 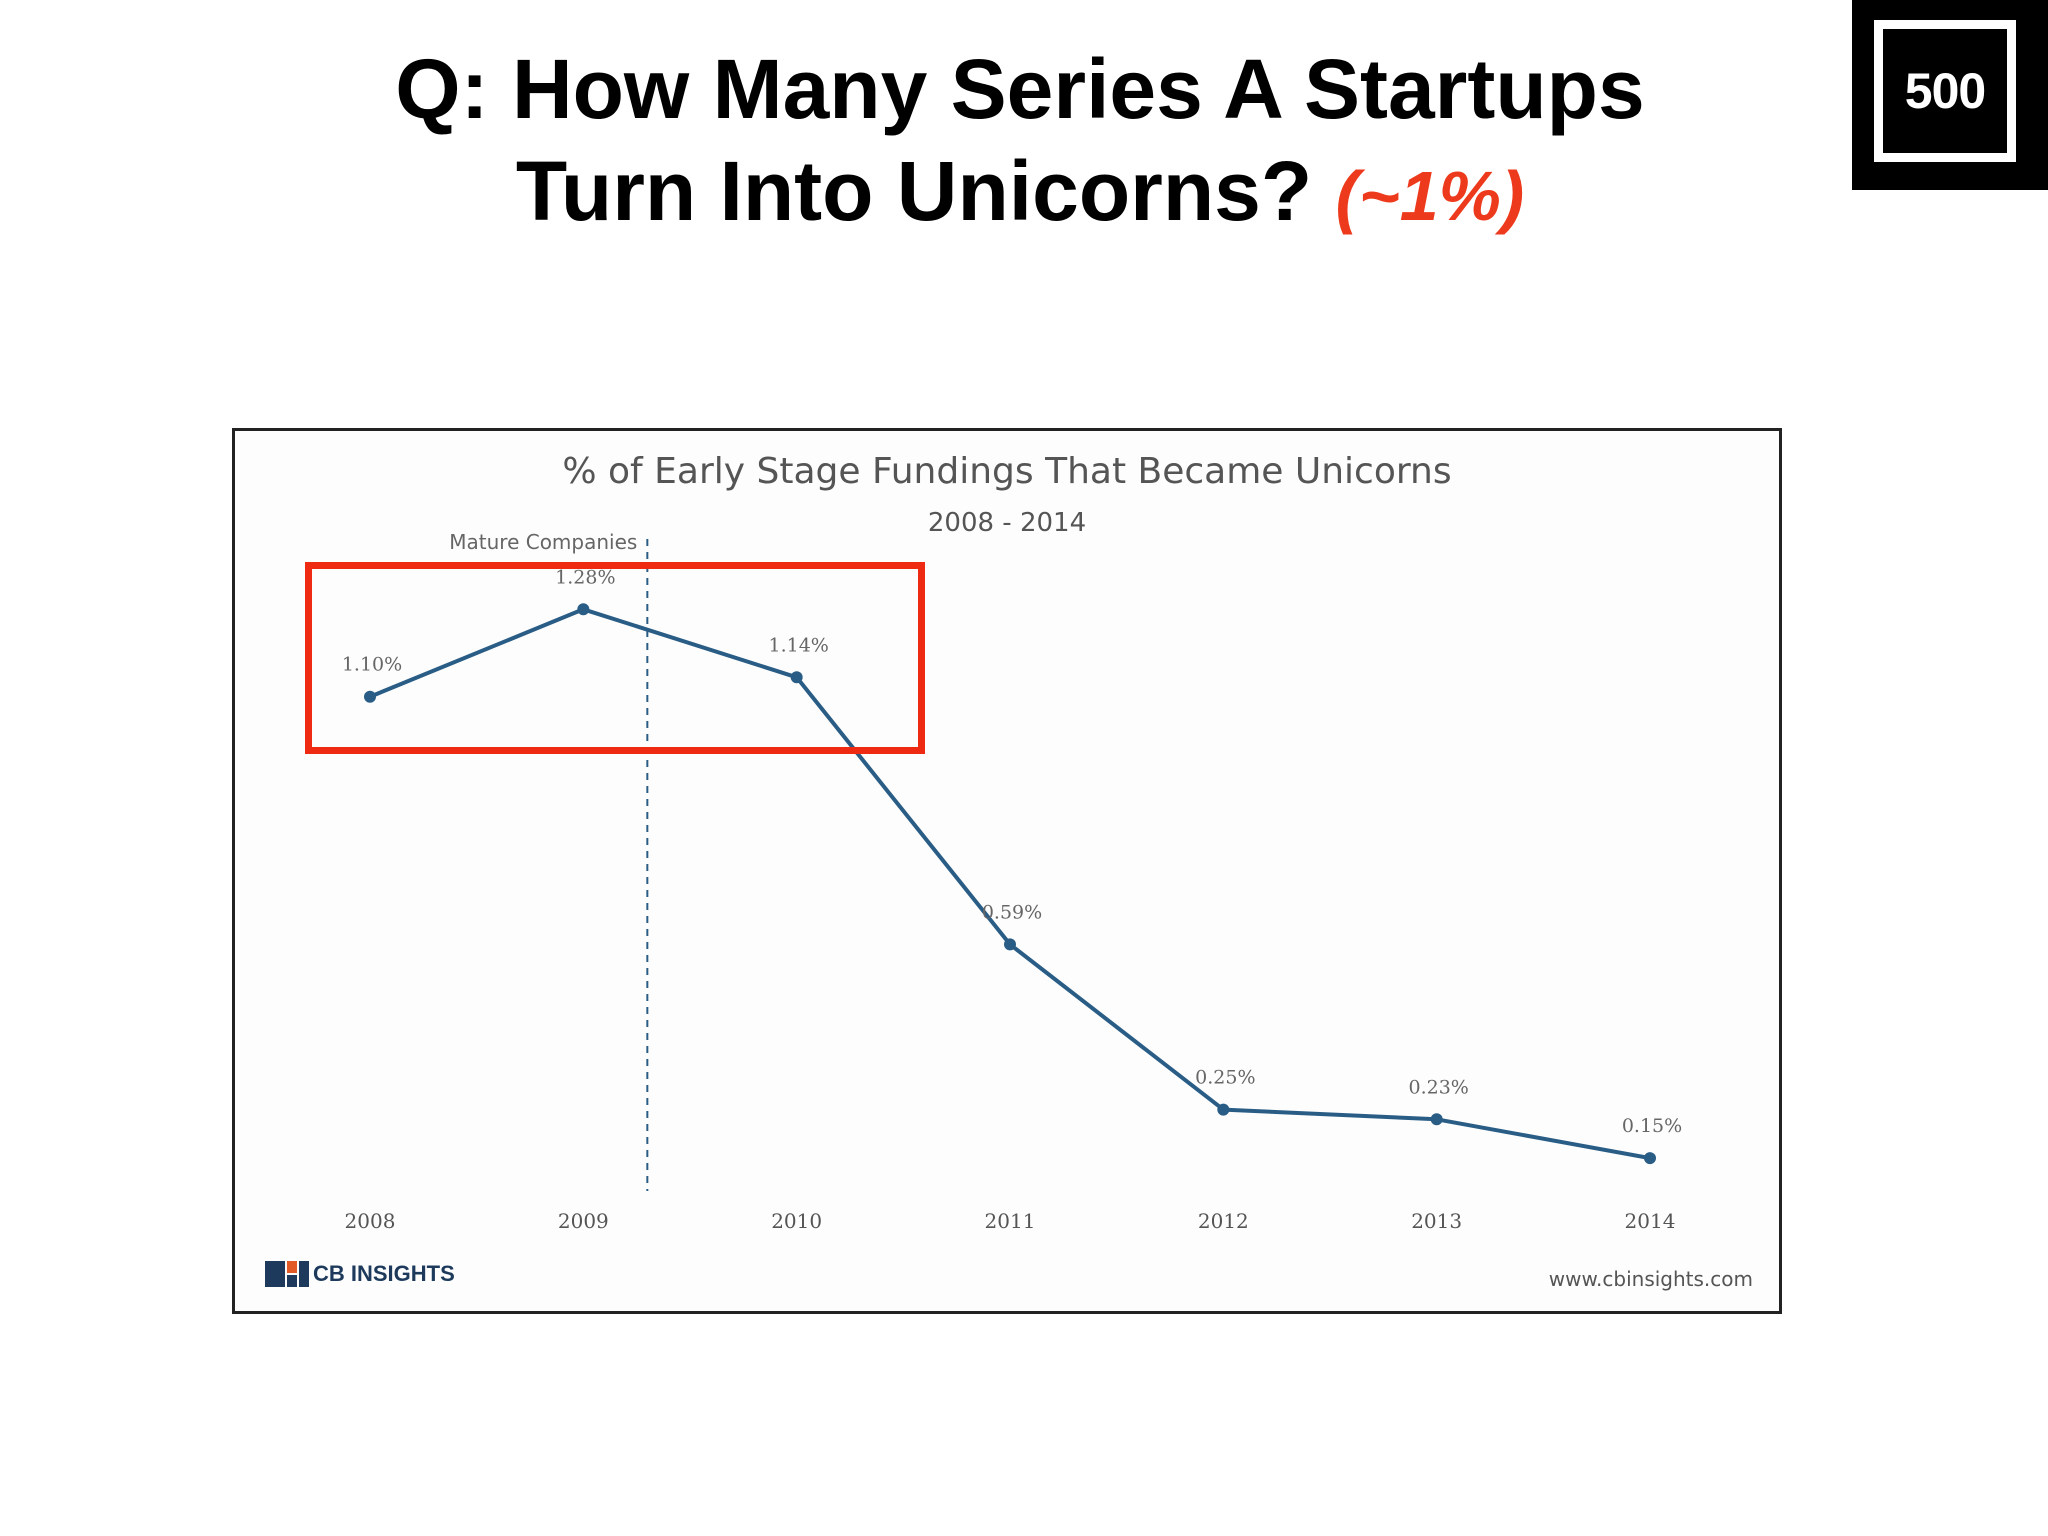 What do you see at coordinates (1438, 1087) in the screenshot?
I see `data-label: 0.23%` at bounding box center [1438, 1087].